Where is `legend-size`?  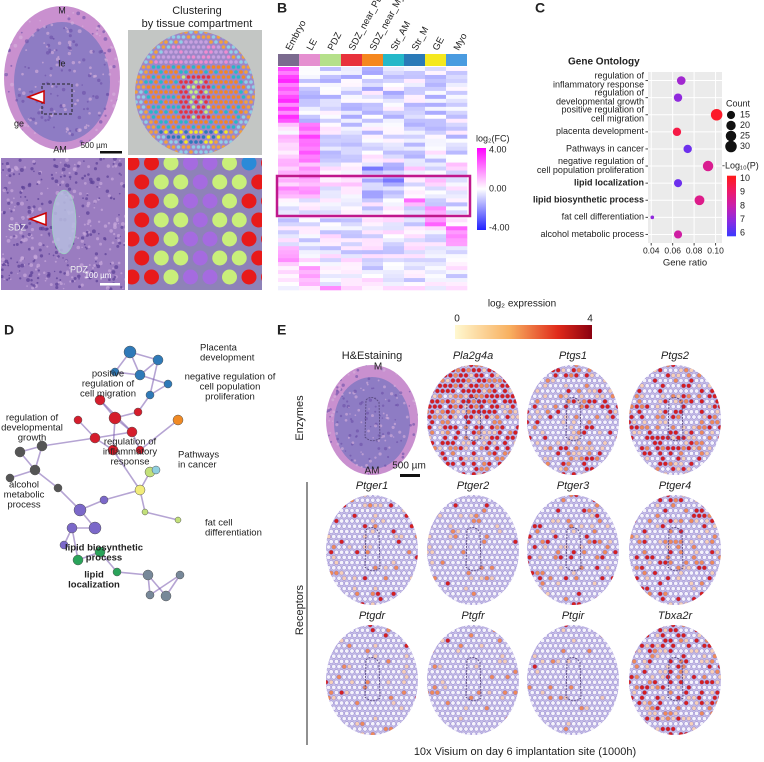 legend-size is located at coordinates (730, 125).